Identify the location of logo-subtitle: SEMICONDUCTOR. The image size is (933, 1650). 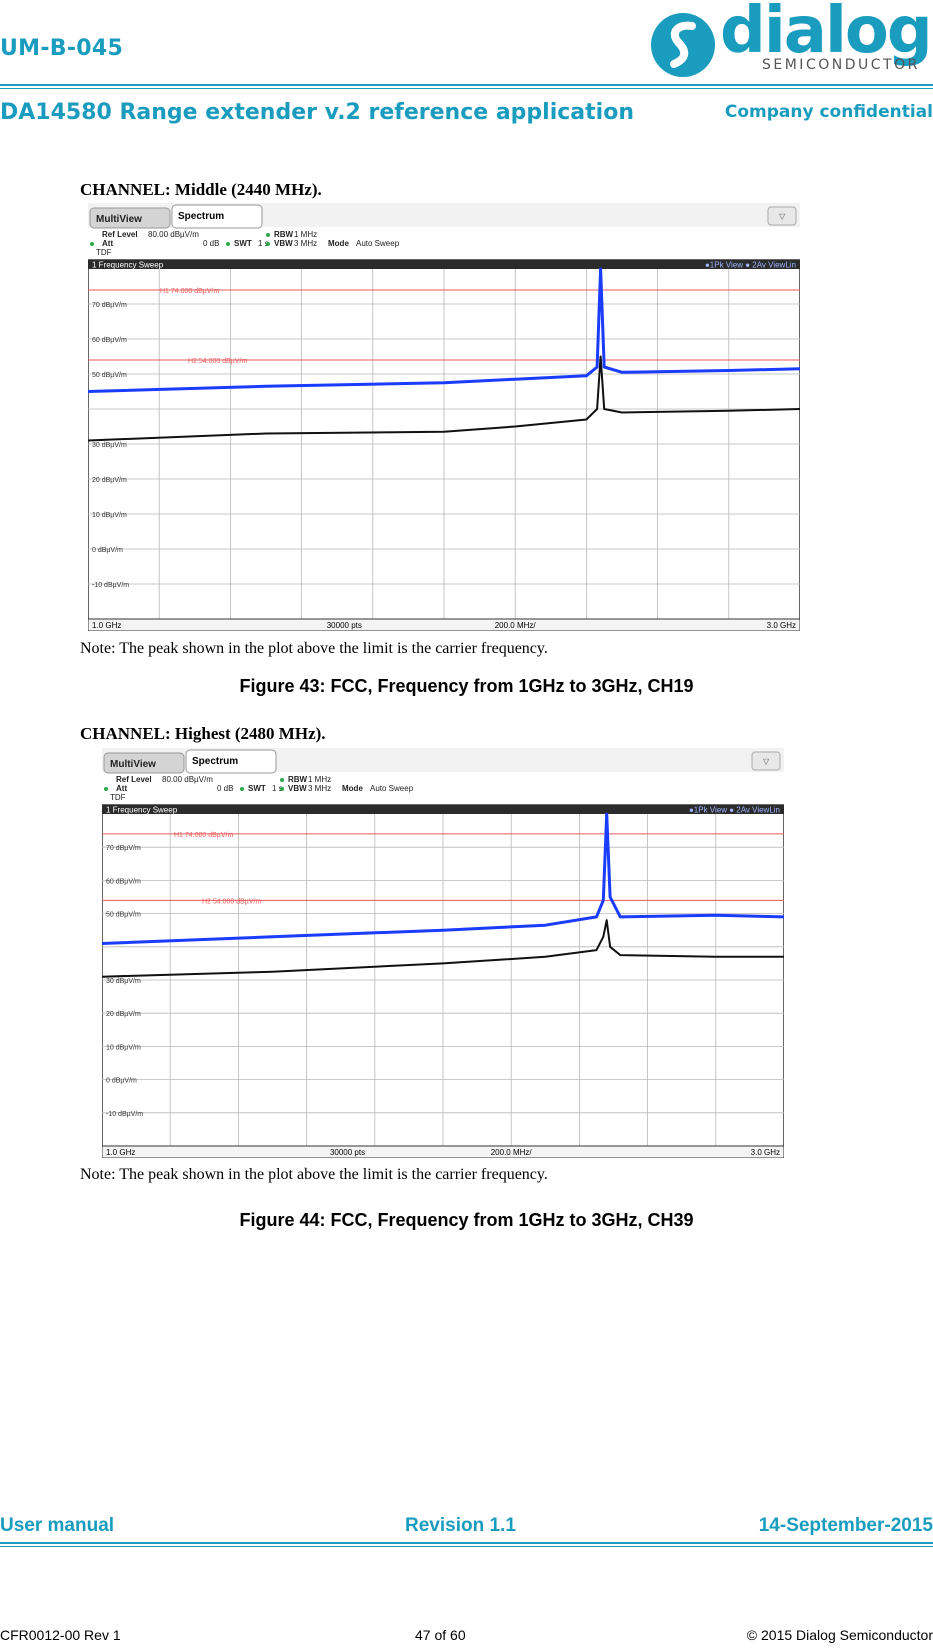
(841, 65).